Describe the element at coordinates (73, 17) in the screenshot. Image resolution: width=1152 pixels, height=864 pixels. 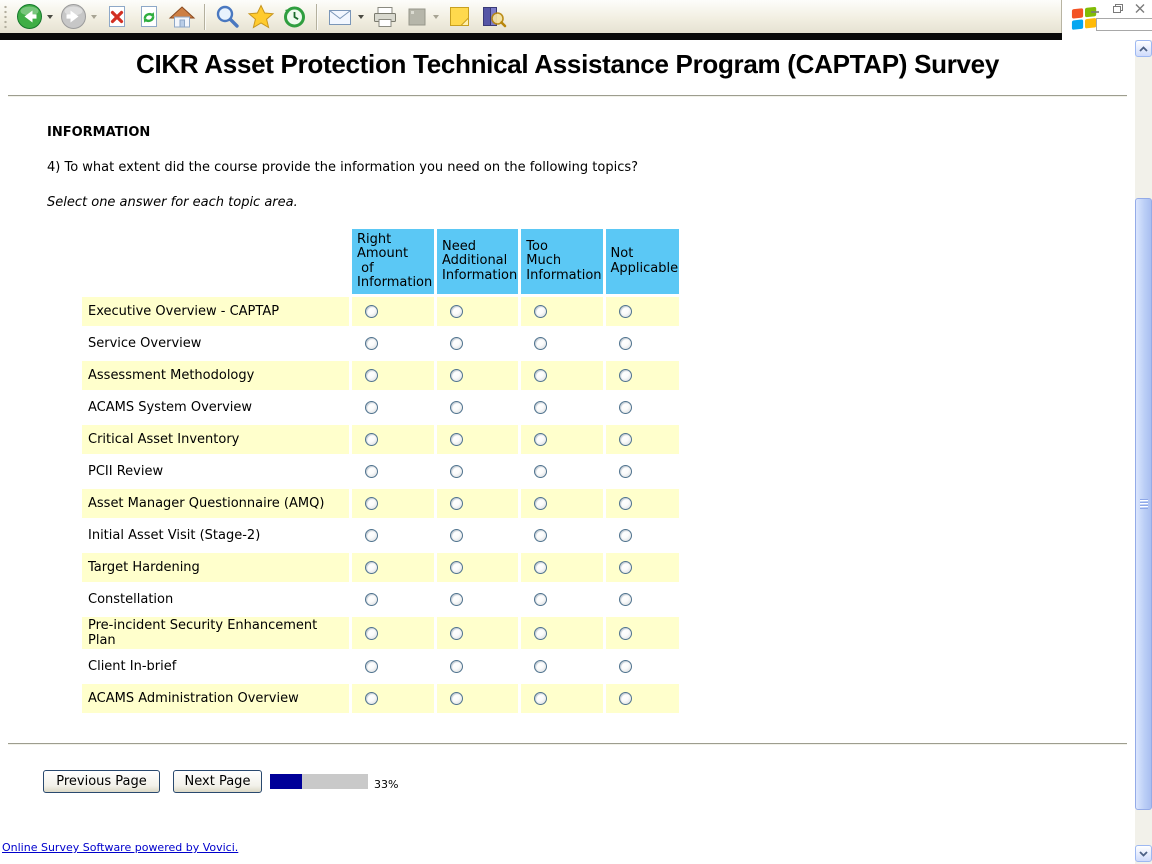
I see `forward-button` at that location.